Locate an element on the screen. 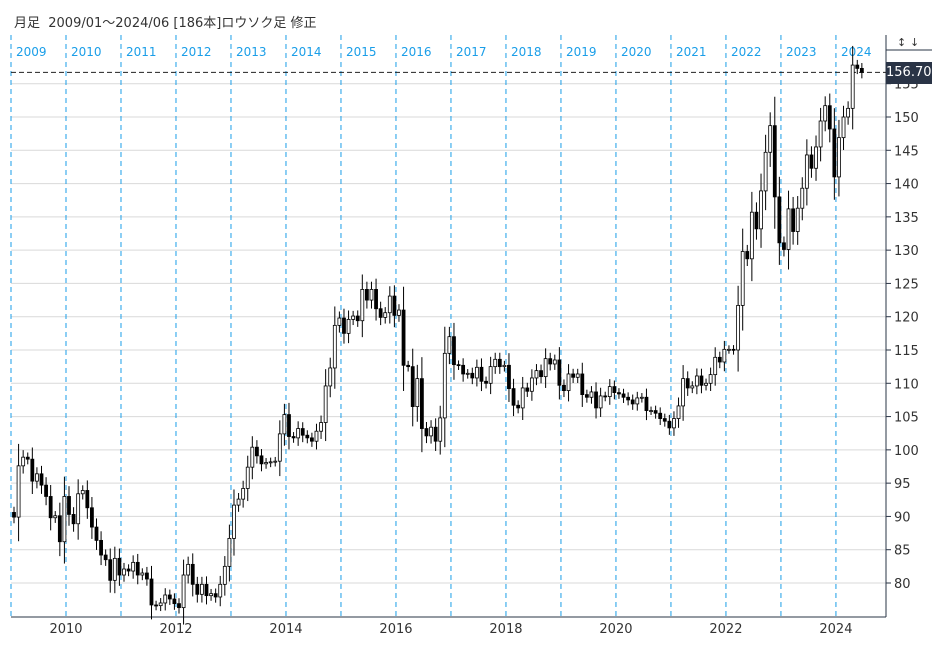  current-price-label: 156.70 is located at coordinates (909, 73).